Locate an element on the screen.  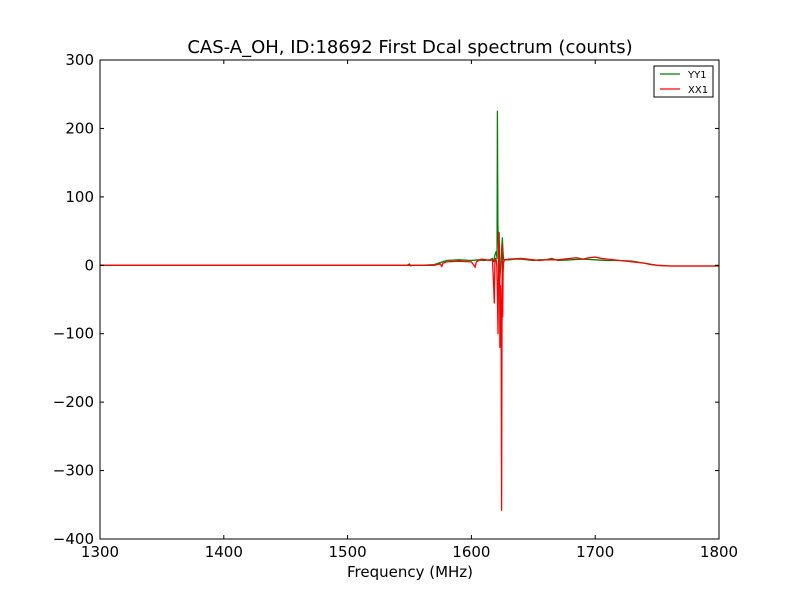
y-tick-label: 200 is located at coordinates (79, 128).